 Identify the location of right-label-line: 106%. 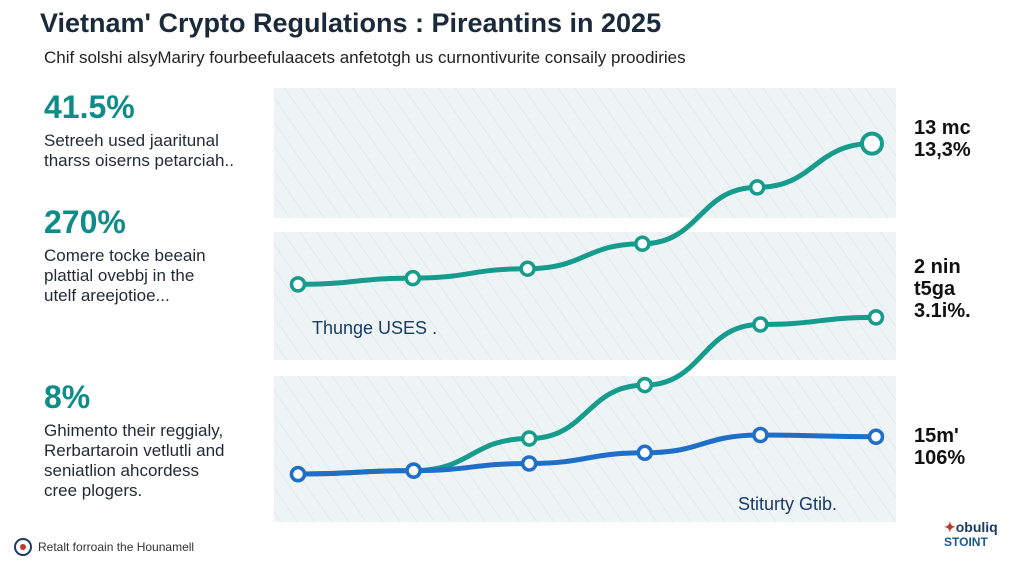
(940, 458).